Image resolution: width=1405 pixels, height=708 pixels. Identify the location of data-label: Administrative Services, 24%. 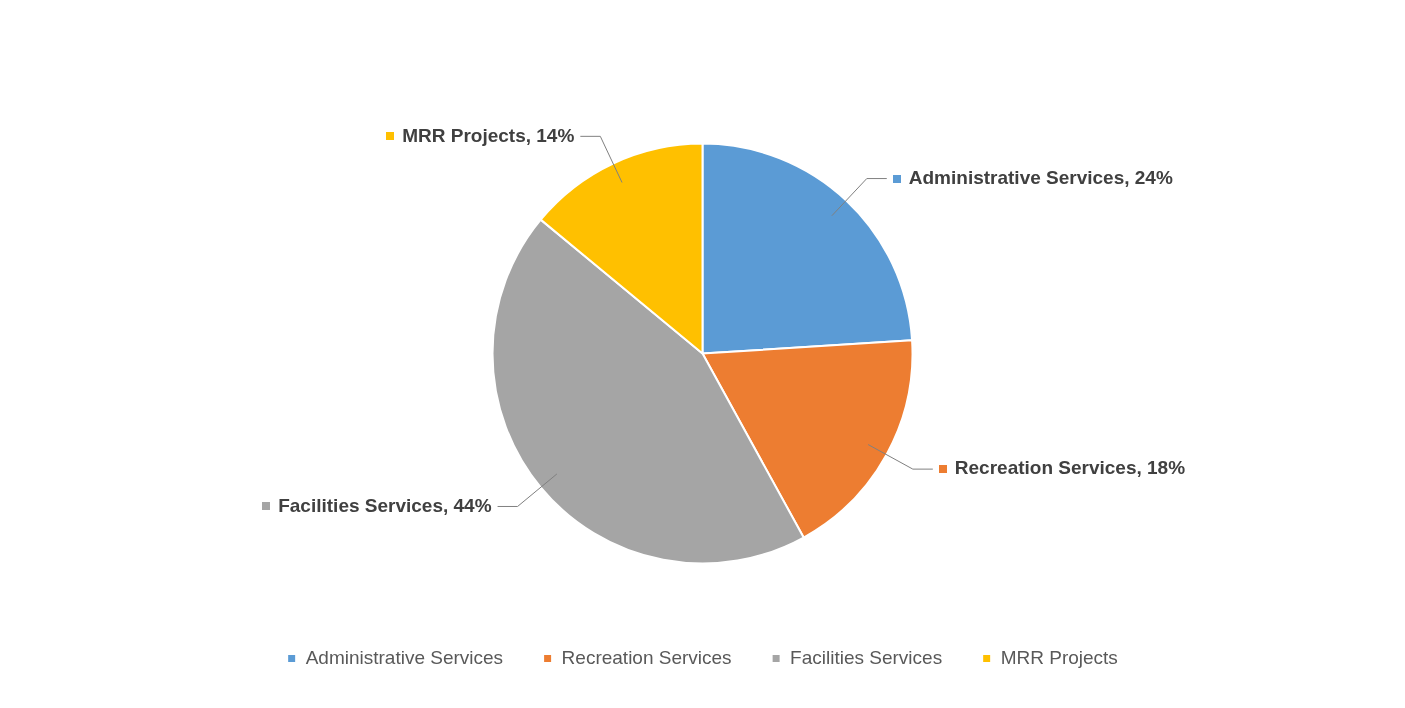
(1040, 177).